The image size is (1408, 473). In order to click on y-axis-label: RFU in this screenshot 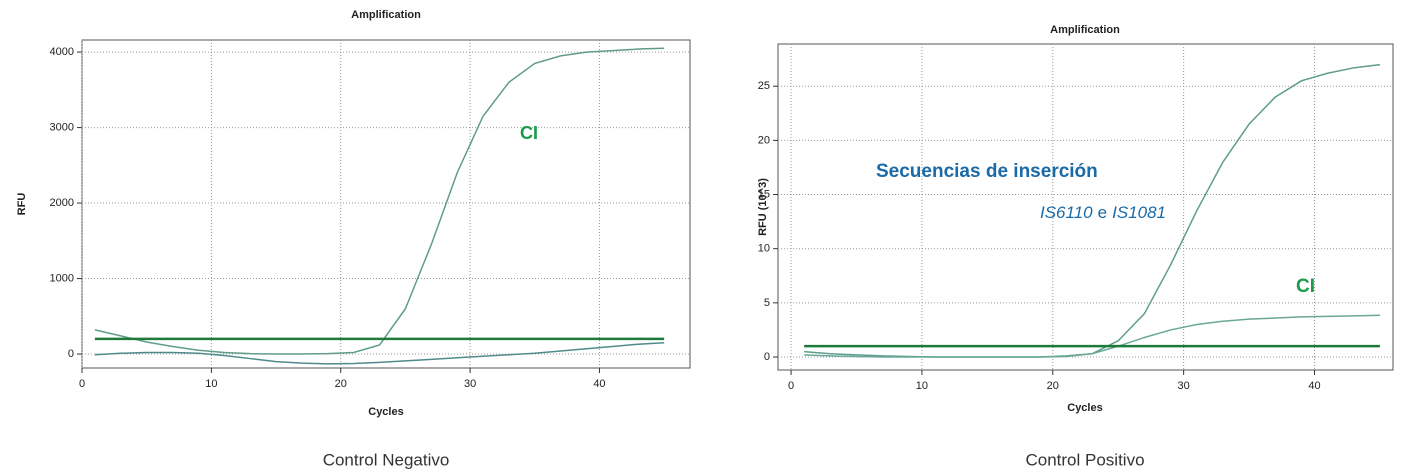, I will do `click(22, 204)`.